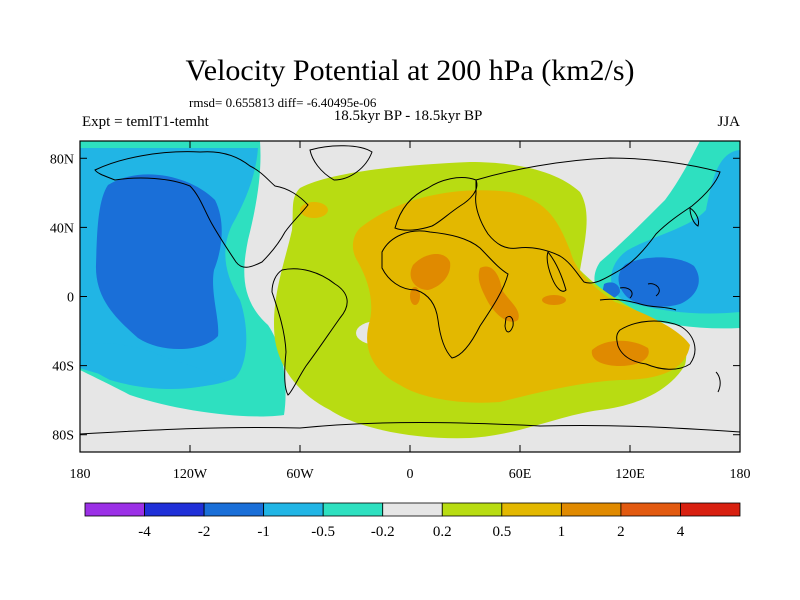 This screenshot has width=800, height=600. I want to click on coast-india, so click(556, 271).